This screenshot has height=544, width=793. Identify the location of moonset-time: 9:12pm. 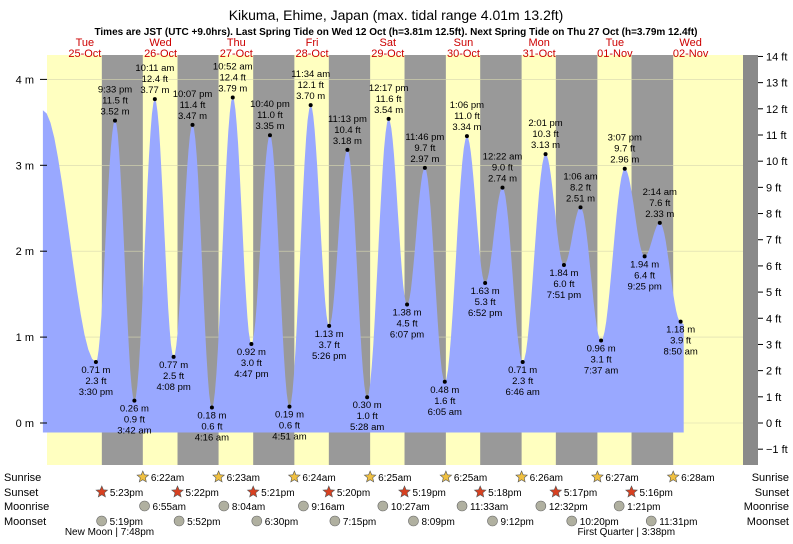
(516, 522).